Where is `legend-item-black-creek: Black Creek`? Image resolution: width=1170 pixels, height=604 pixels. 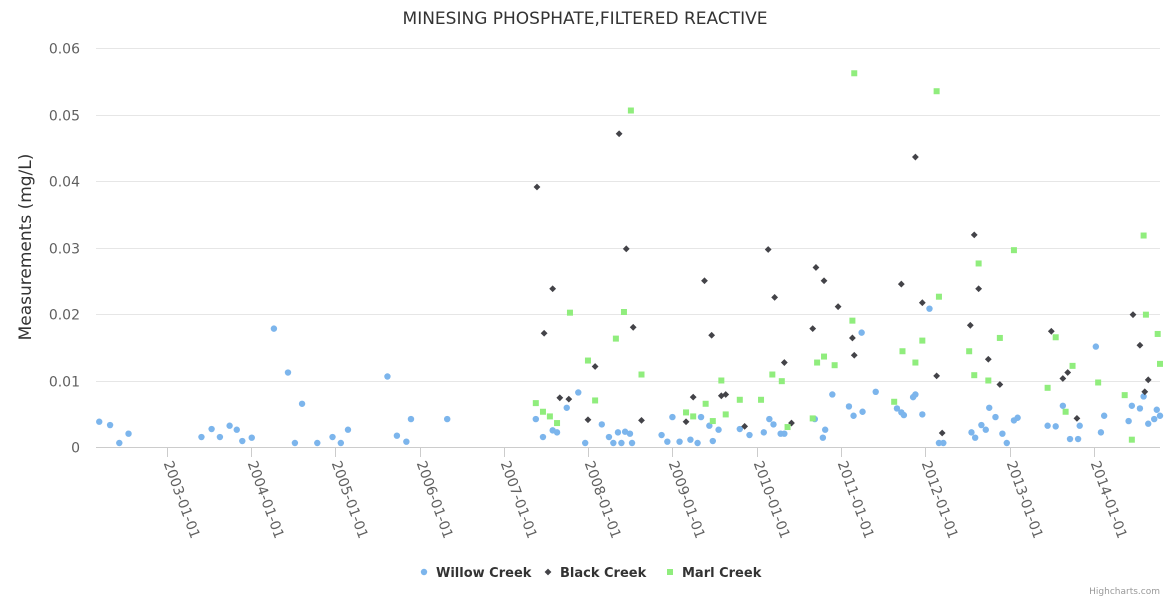
legend-item-black-creek: Black Creek is located at coordinates (595, 573).